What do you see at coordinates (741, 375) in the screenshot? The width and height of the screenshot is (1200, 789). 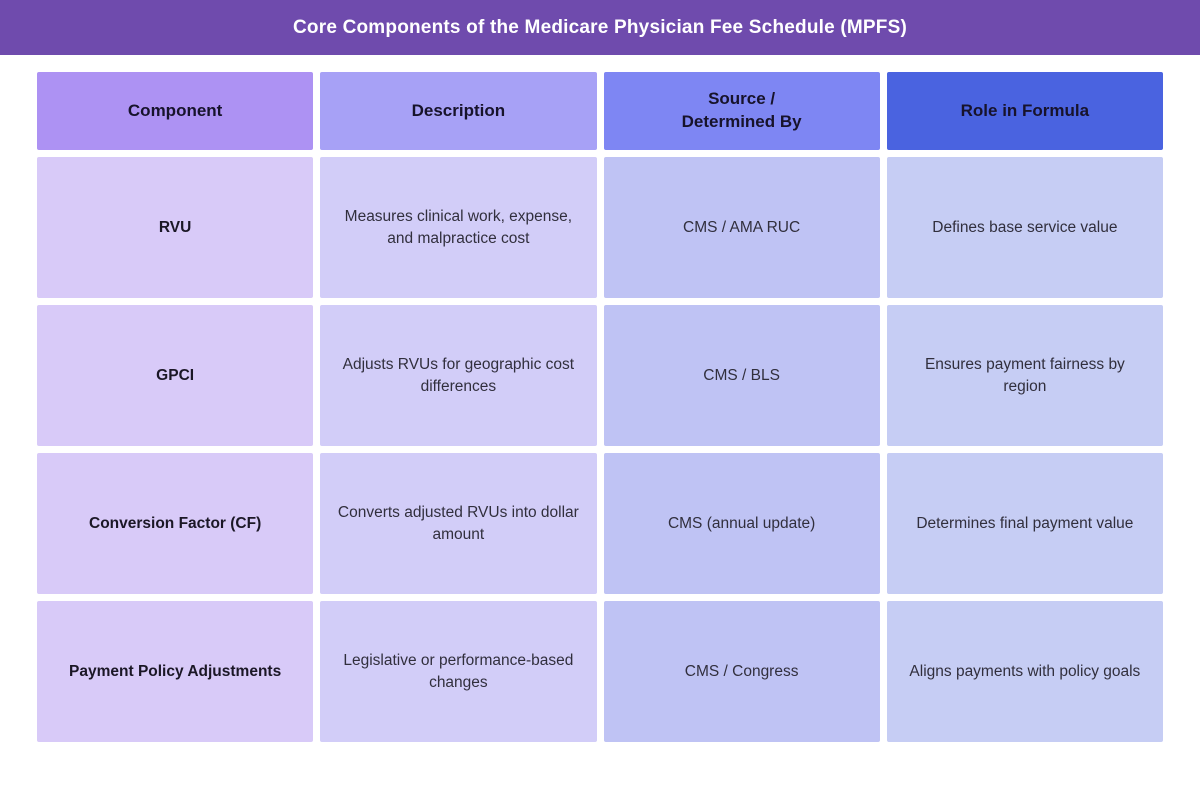 I see `cell-gpci-source: CMS / BLS` at bounding box center [741, 375].